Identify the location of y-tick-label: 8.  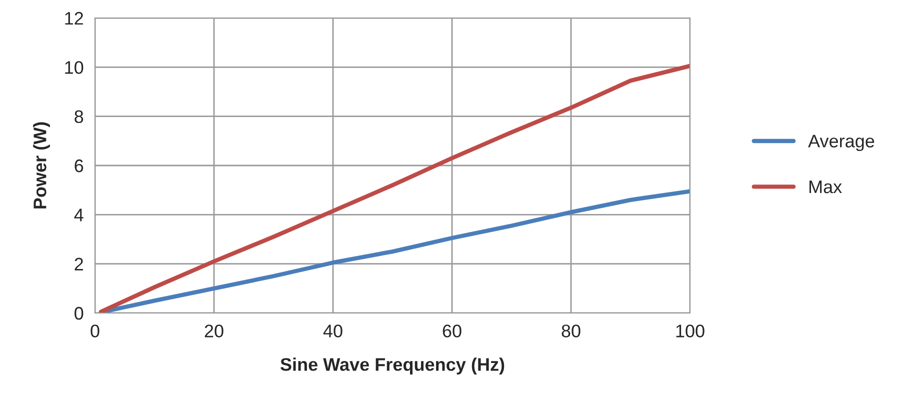
(79, 117).